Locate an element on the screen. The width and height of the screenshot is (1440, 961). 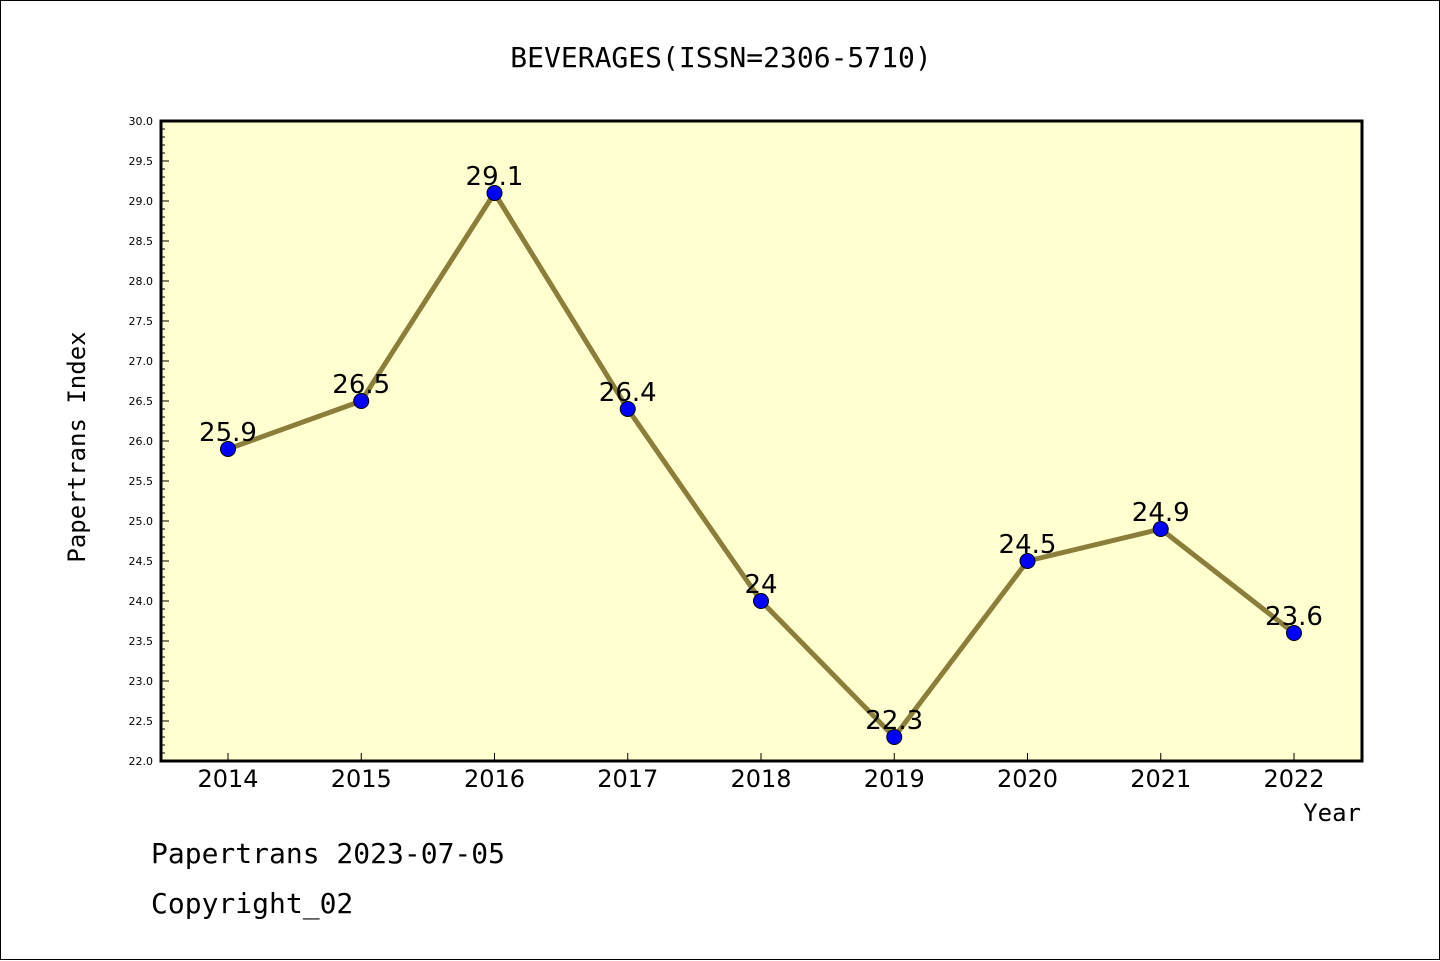
y-tick-label: 23.0 is located at coordinates (141, 681).